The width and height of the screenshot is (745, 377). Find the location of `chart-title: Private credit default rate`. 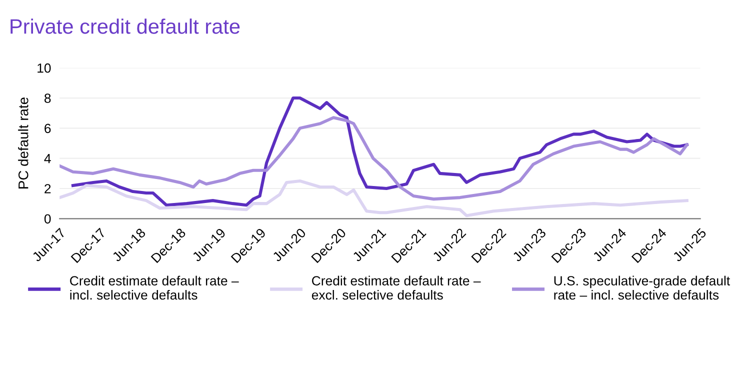

chart-title: Private credit default rate is located at coordinates (125, 26).